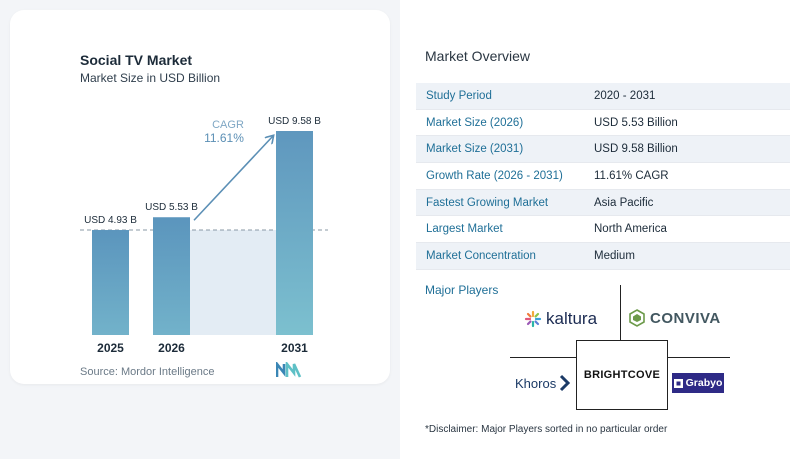  What do you see at coordinates (487, 202) in the screenshot?
I see `overview-row-label: Fastest Growing Market` at bounding box center [487, 202].